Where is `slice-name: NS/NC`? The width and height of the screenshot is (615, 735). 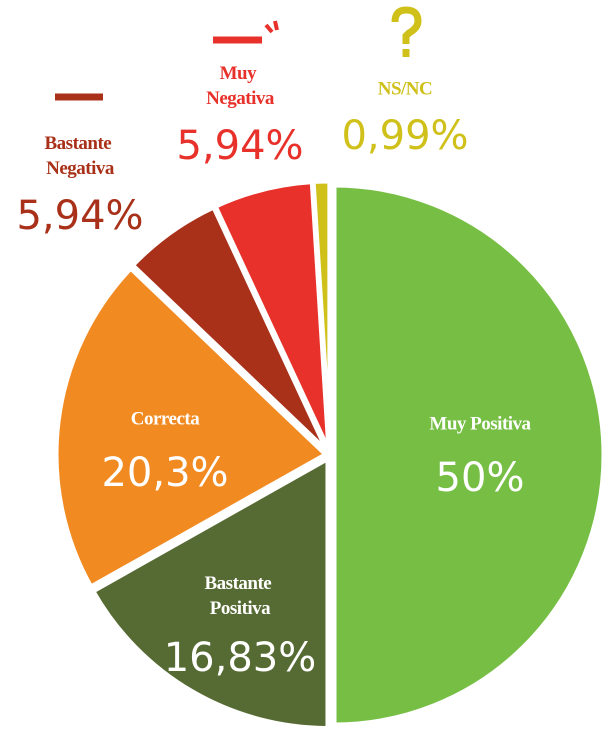 slice-name: NS/NC is located at coordinates (405, 88).